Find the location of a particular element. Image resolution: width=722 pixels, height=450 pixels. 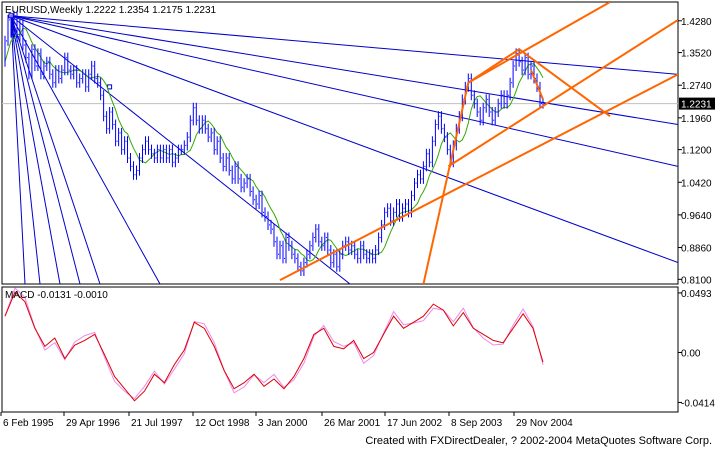

y-tick-label: 1.1200 is located at coordinates (696, 151).